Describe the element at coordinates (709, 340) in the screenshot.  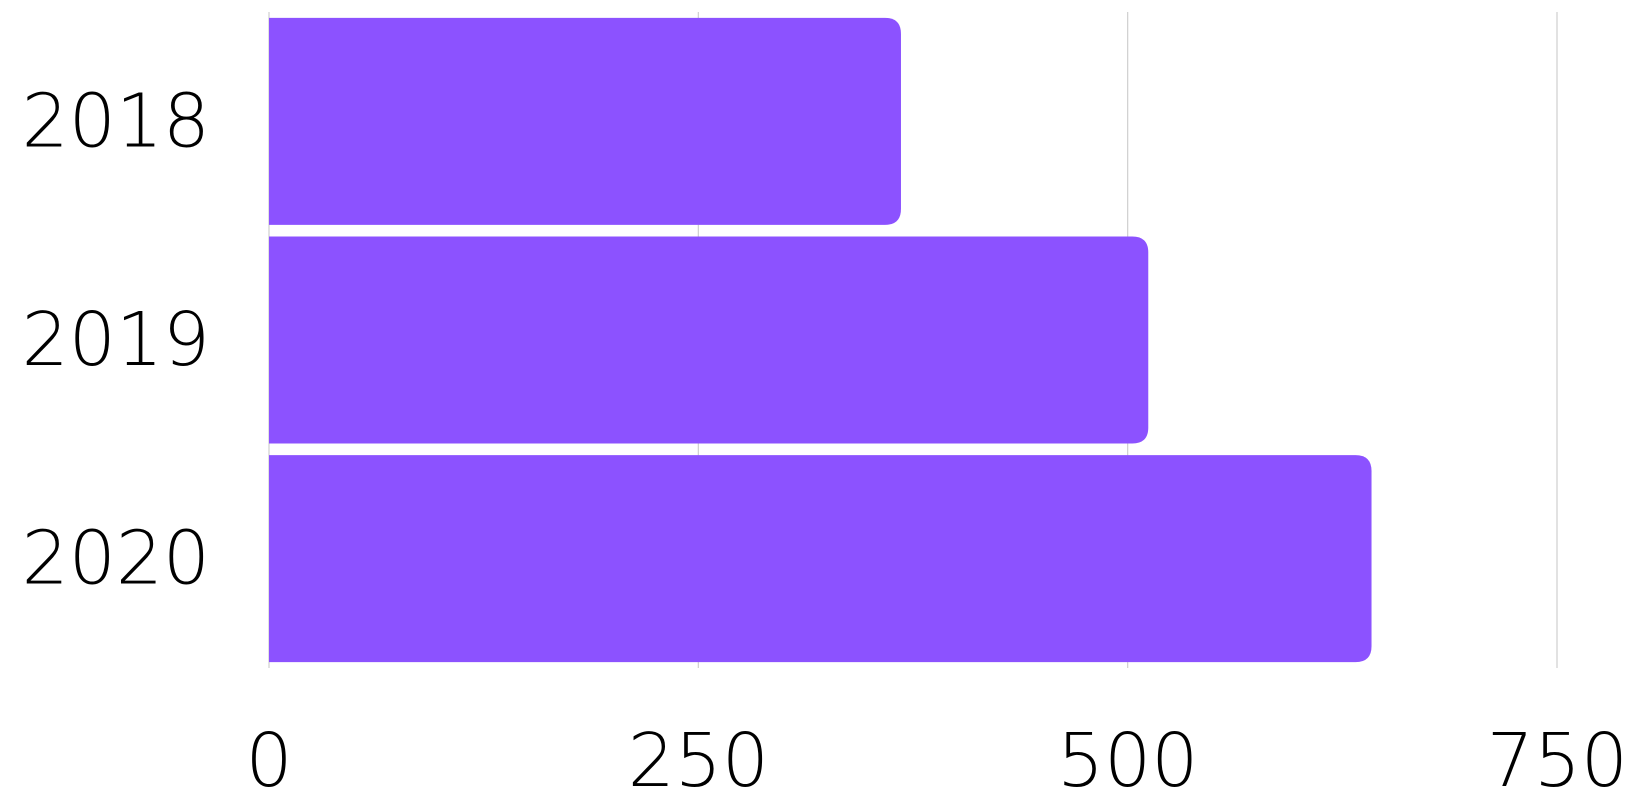
I see `bar-2019` at that location.